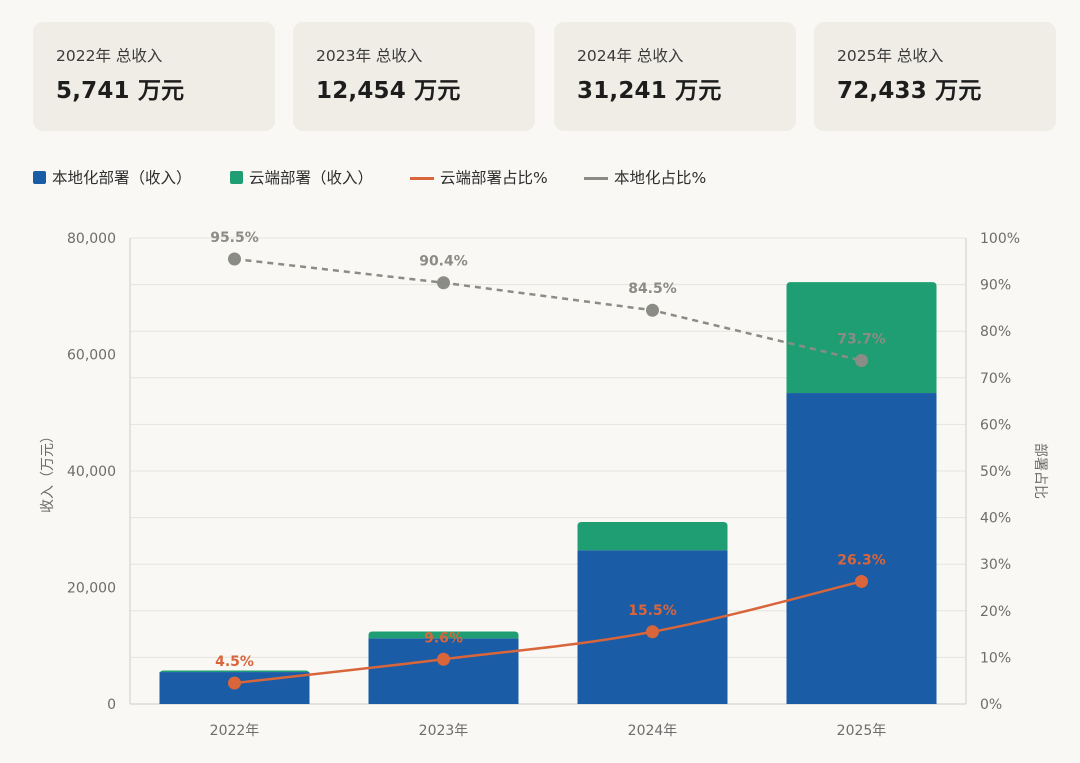 The image size is (1080, 763). I want to click on data-label: 15.5%, so click(652, 611).